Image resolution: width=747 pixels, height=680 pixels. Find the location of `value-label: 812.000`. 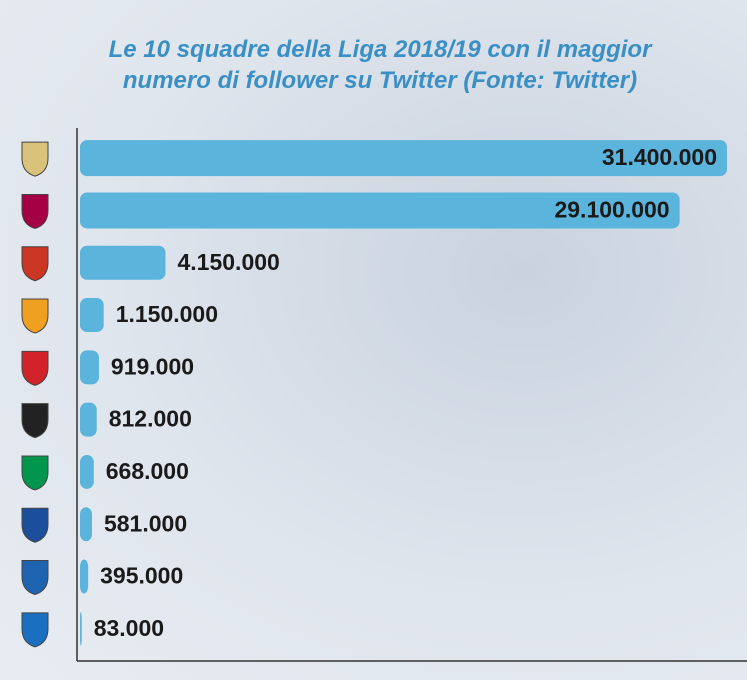

value-label: 812.000 is located at coordinates (150, 419).